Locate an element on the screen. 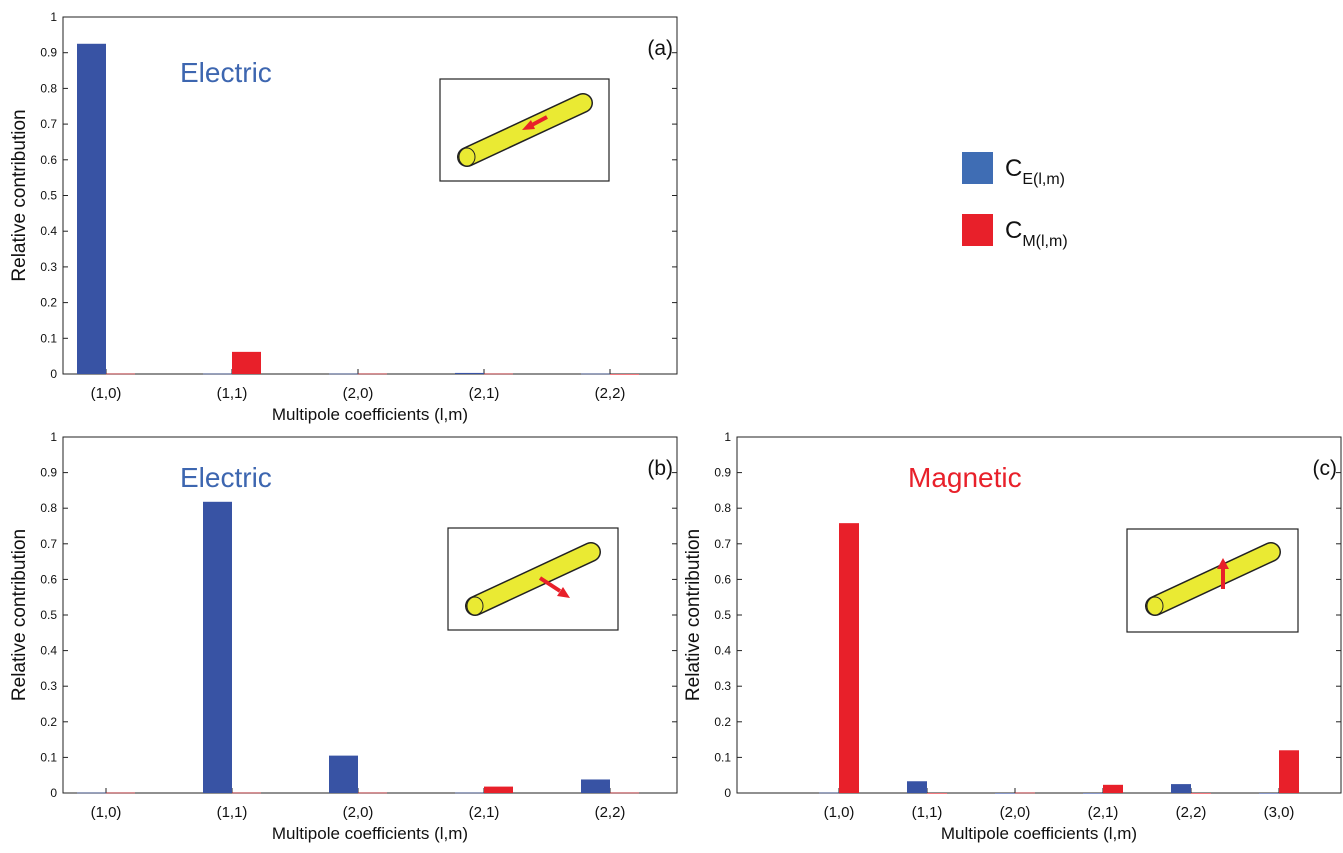  inset-c is located at coordinates (1212, 580).